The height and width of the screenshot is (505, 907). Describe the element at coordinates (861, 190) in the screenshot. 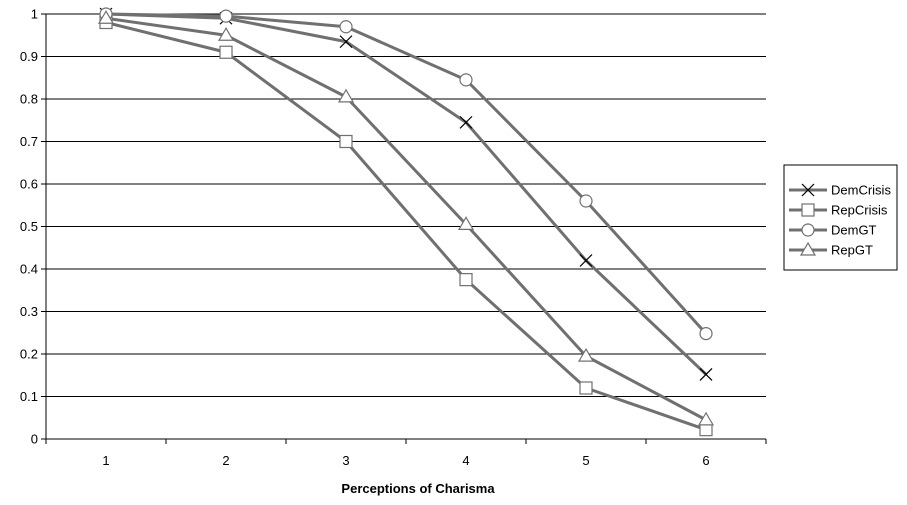

I see `legend-label-demcrisis: DemCrisis` at that location.